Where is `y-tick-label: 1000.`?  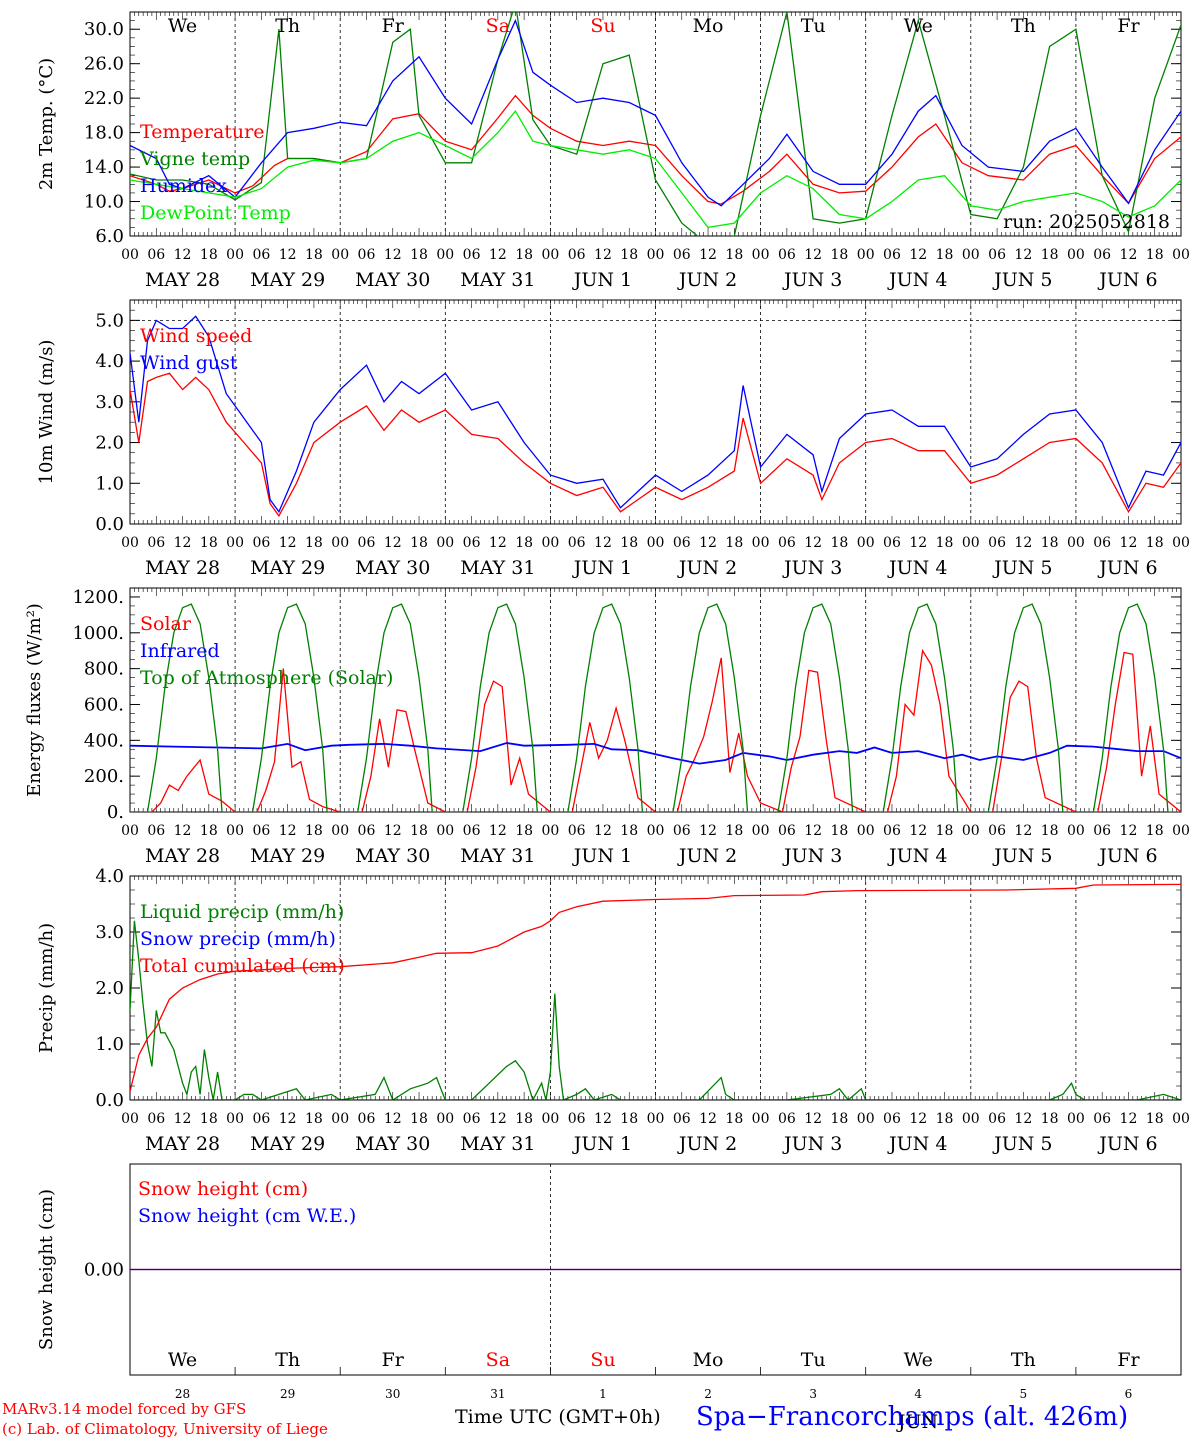 y-tick-label: 1000. is located at coordinates (98, 633).